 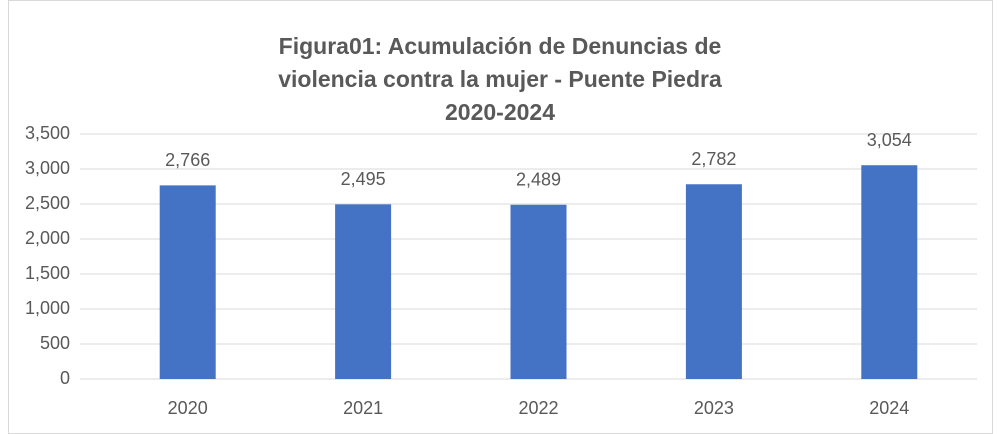 What do you see at coordinates (187, 160) in the screenshot?
I see `value-label: 2,766` at bounding box center [187, 160].